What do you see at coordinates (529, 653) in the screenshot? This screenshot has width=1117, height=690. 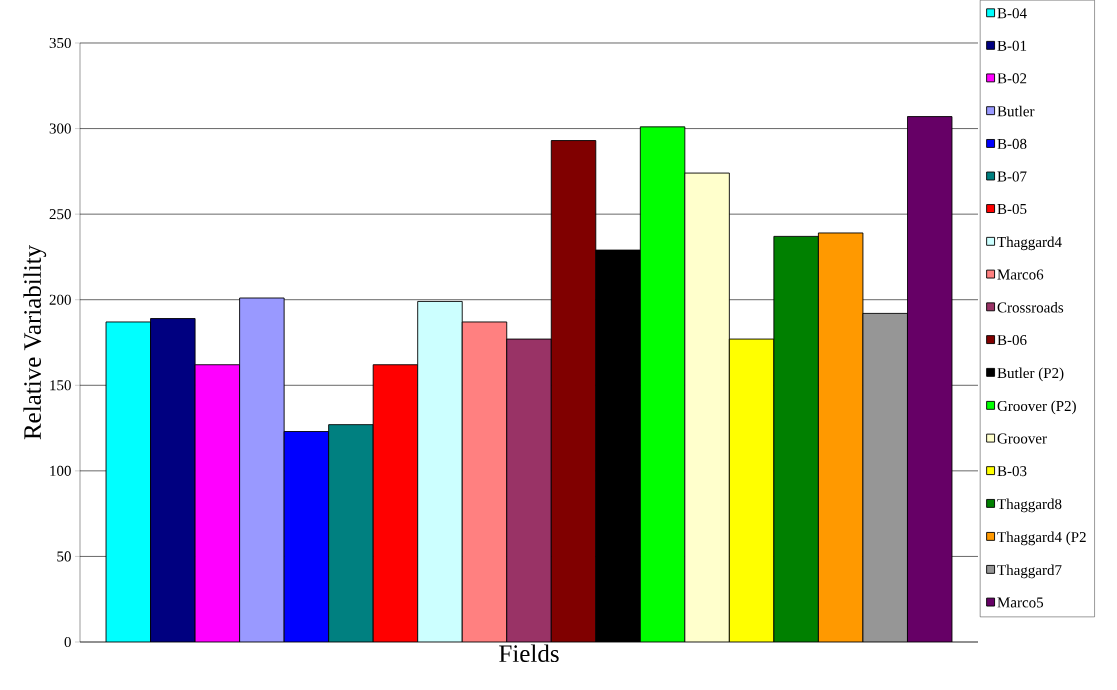 I see `x-axis-title: Fields` at bounding box center [529, 653].